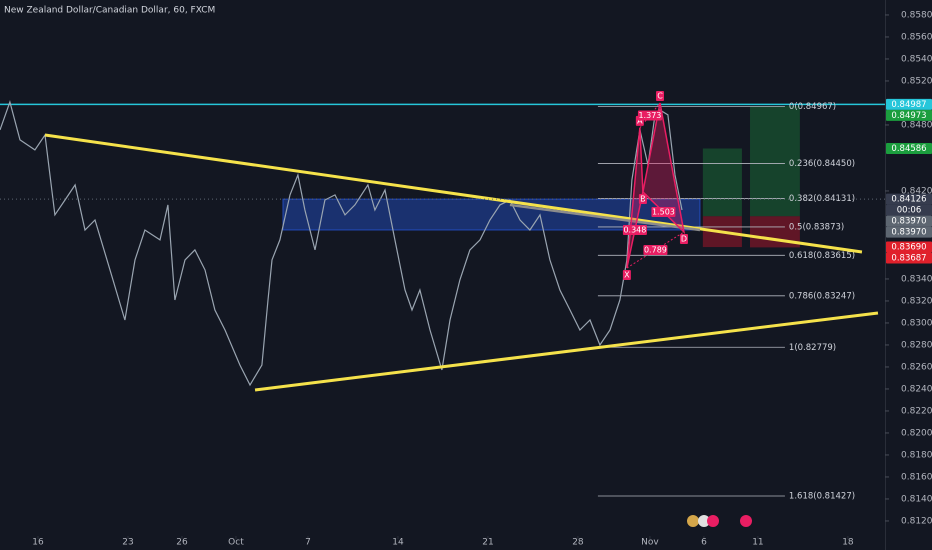 The image size is (932, 550). I want to click on toolbar-icons, so click(719, 521).